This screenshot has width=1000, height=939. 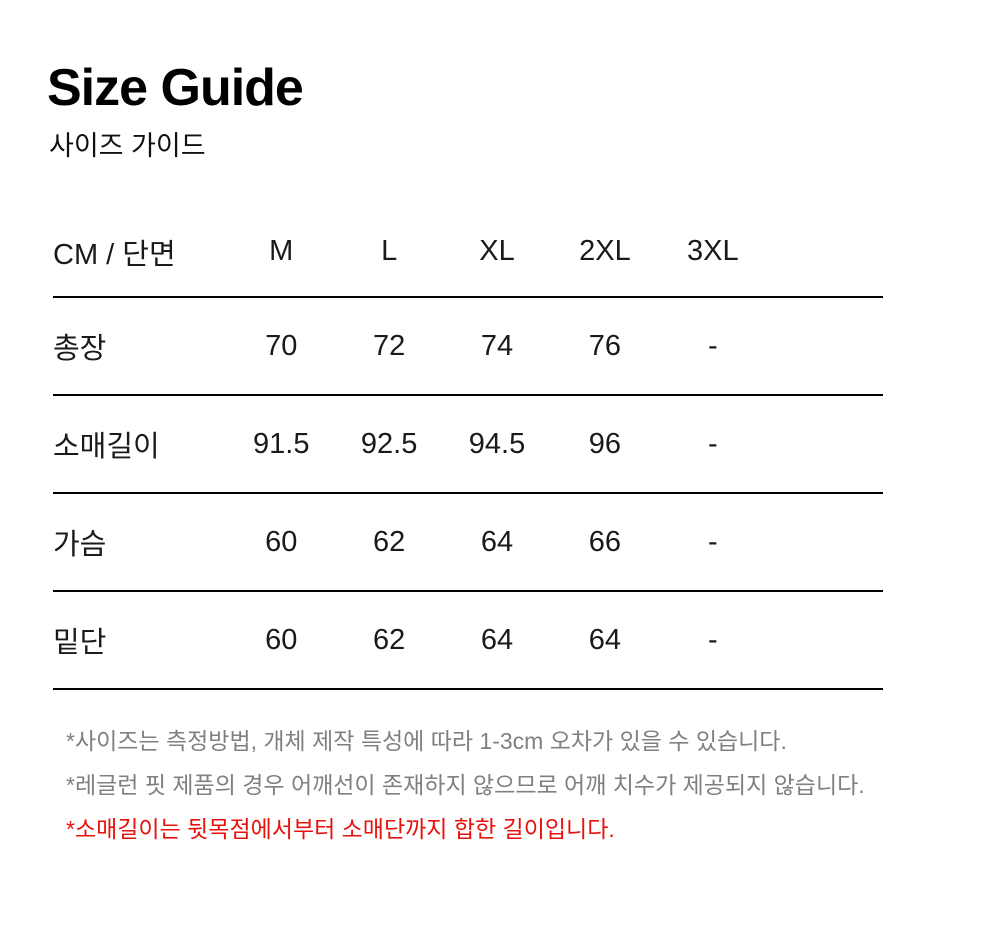 What do you see at coordinates (140, 253) in the screenshot?
I see `column-header-unit: CM / 단면` at bounding box center [140, 253].